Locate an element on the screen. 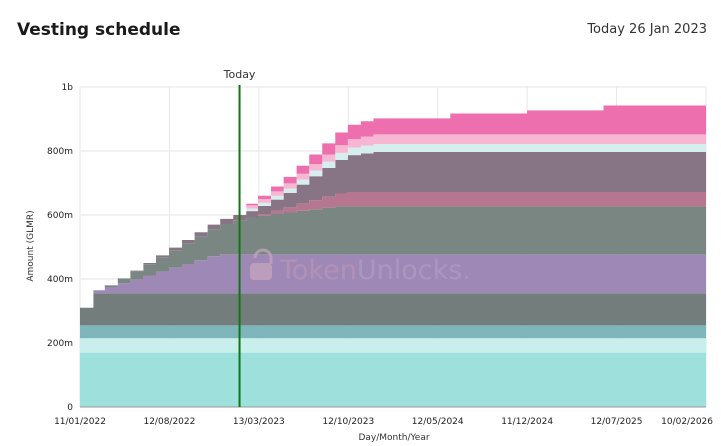  lock-logo-icon is located at coordinates (261, 264).